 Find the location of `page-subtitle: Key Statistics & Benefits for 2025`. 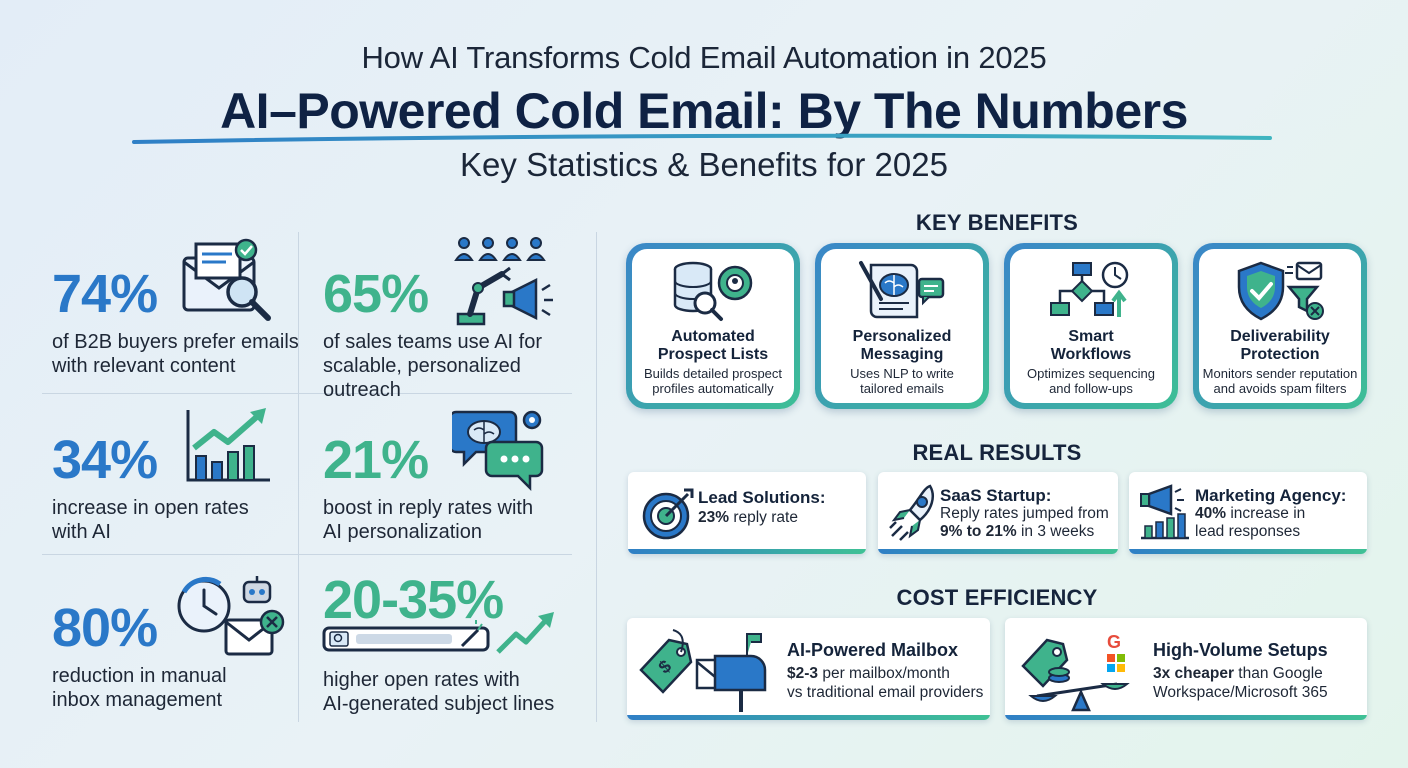

page-subtitle: Key Statistics & Benefits for 2025 is located at coordinates (704, 164).